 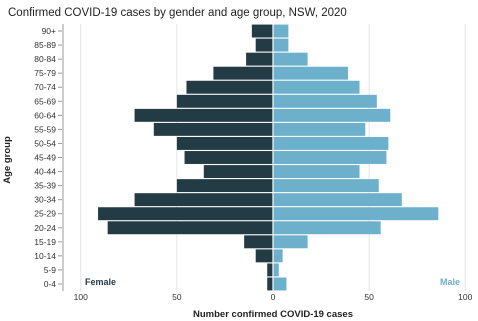 What do you see at coordinates (45, 45) in the screenshot?
I see `y-tick-label: 85-89` at bounding box center [45, 45].